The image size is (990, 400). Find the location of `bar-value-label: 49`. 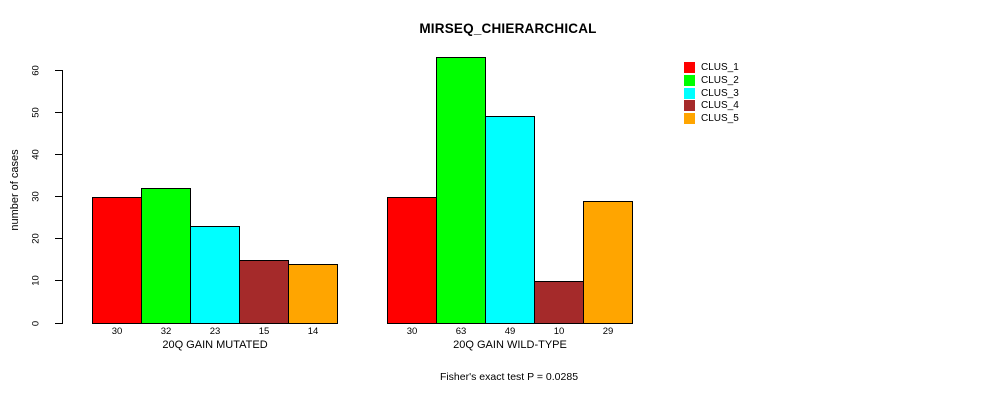

bar-value-label: 49 is located at coordinates (510, 331).